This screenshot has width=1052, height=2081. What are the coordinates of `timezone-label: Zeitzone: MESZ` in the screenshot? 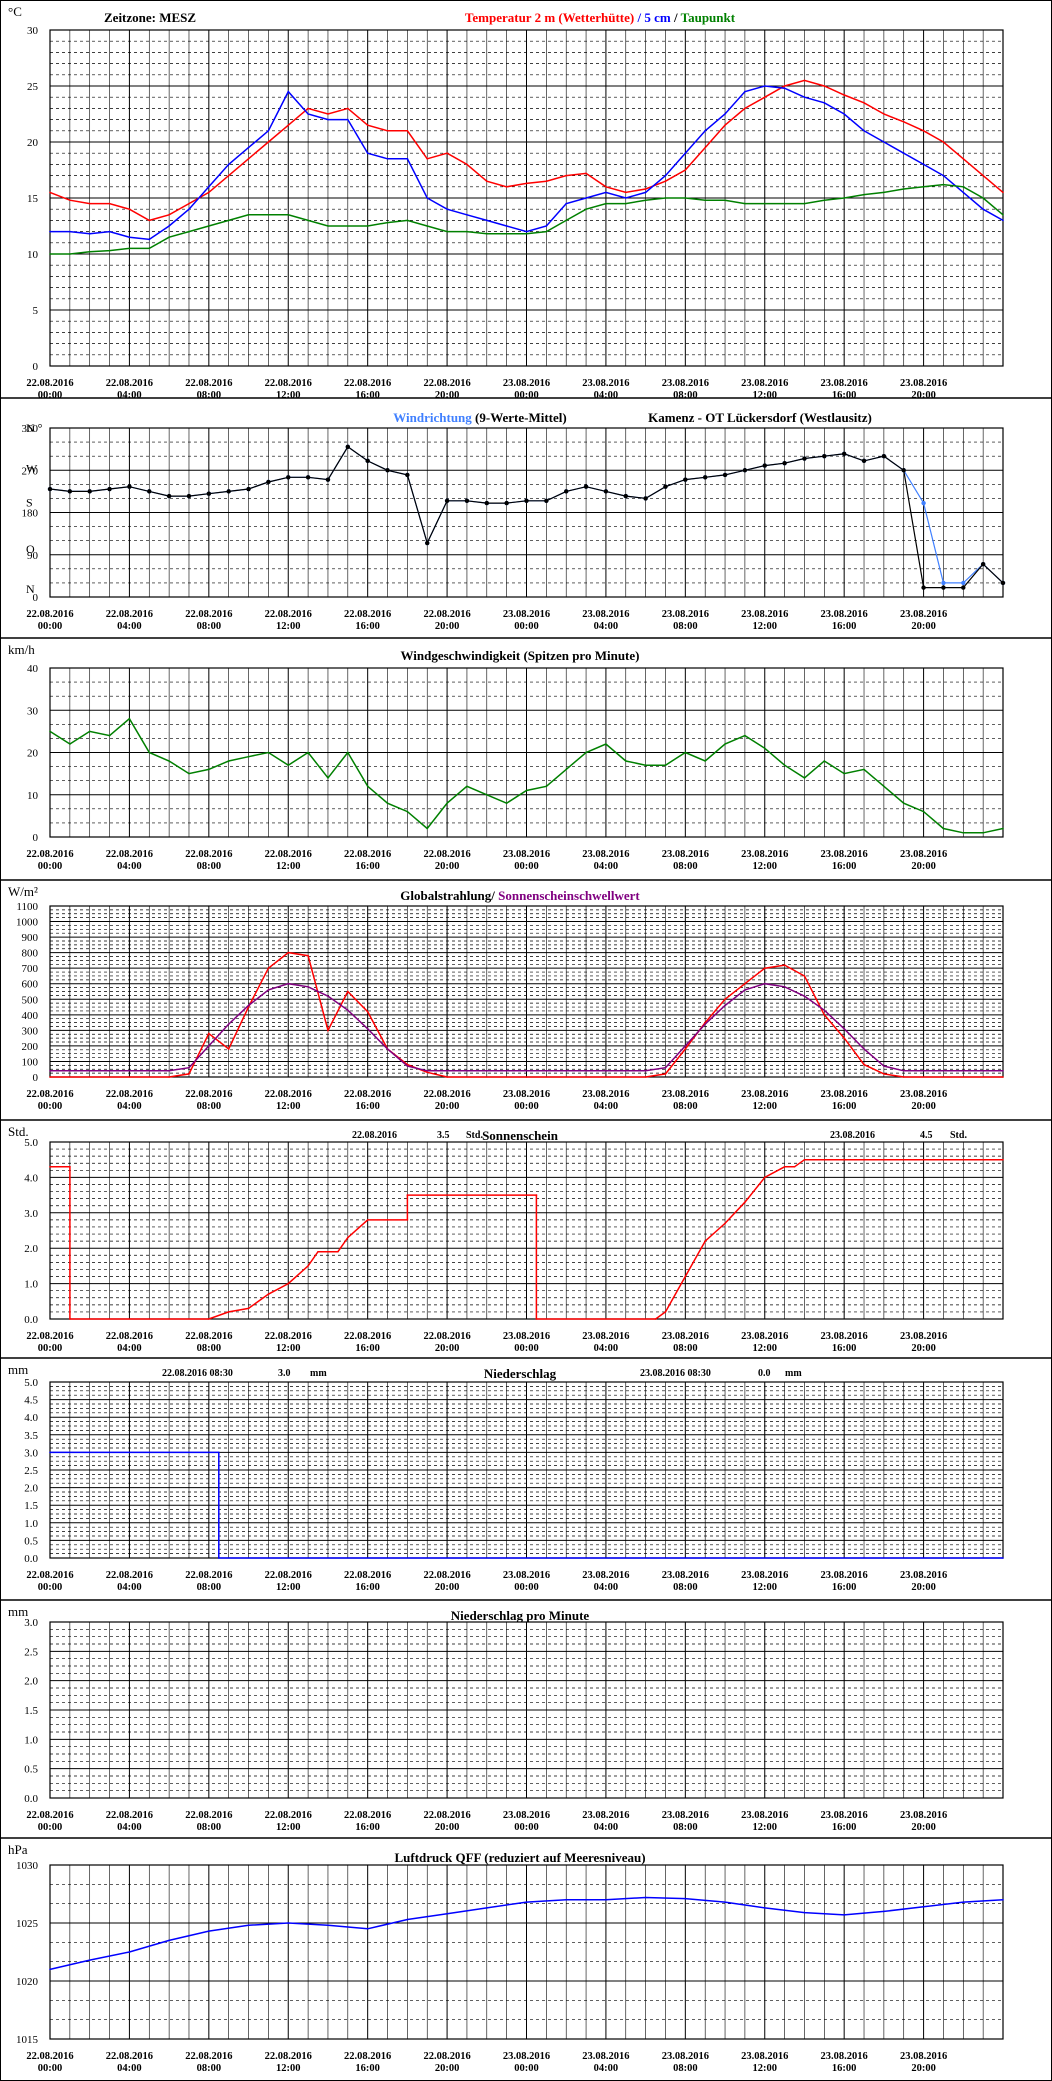 It's located at (150, 17).